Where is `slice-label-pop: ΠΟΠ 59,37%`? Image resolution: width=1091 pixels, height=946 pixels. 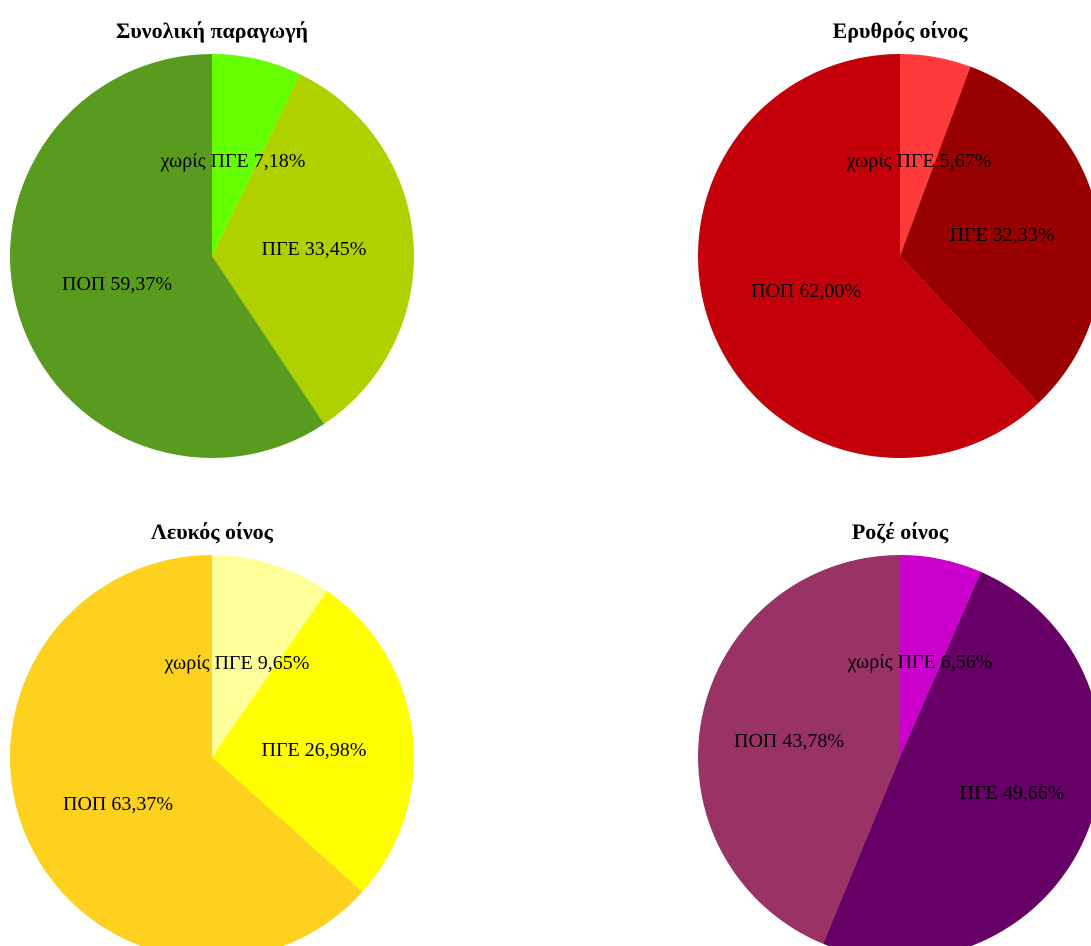
slice-label-pop: ΠΟΠ 59,37% is located at coordinates (117, 284).